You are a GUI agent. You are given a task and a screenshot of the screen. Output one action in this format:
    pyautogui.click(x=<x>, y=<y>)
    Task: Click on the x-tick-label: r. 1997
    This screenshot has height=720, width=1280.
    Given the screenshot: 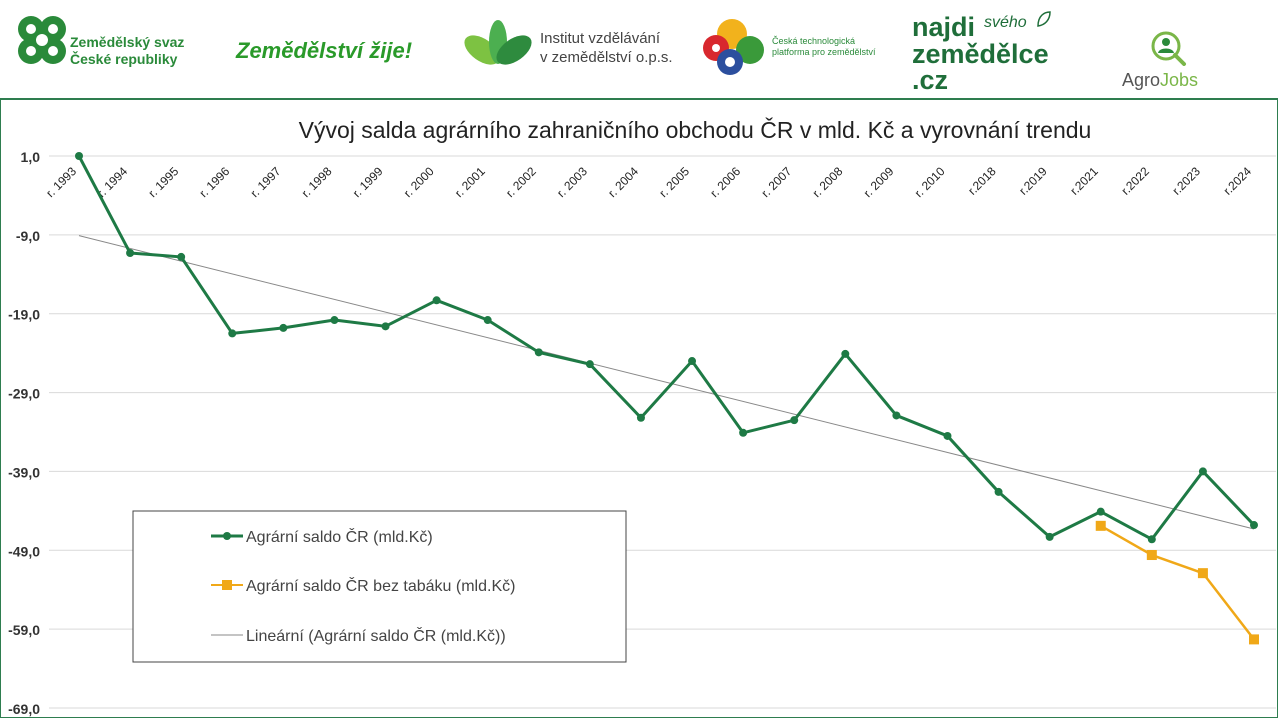 What is the action you would take?
    pyautogui.click(x=266, y=182)
    